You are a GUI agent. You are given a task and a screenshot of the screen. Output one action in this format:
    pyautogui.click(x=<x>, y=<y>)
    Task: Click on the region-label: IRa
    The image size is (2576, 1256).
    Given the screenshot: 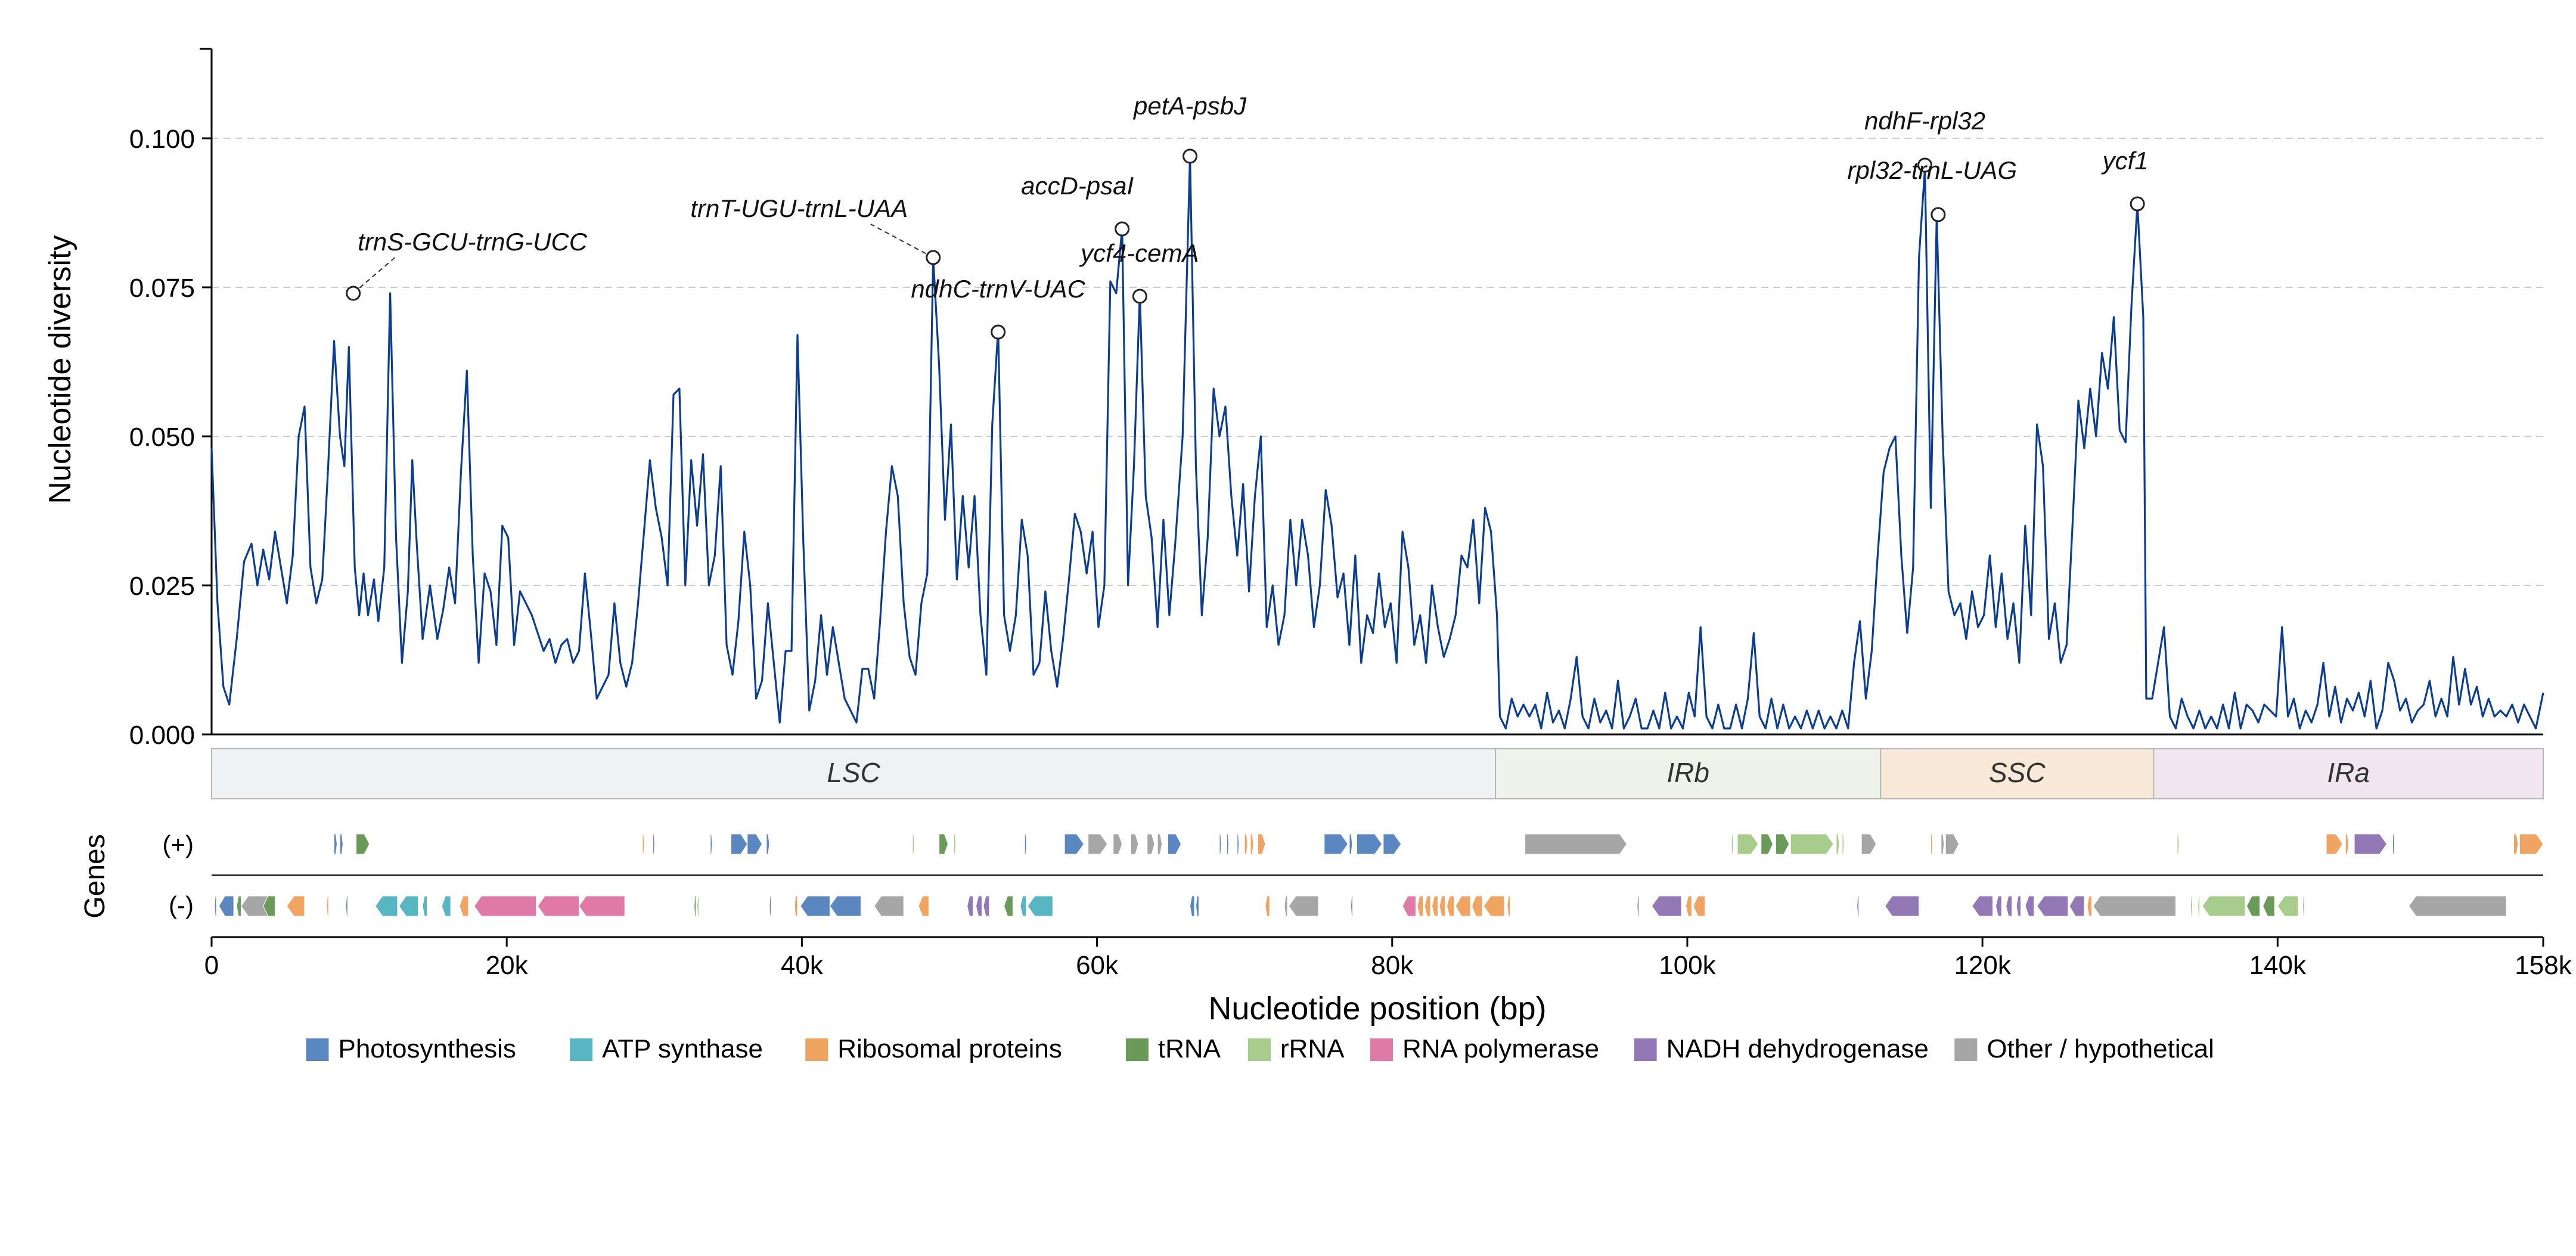 What is the action you would take?
    pyautogui.click(x=2348, y=772)
    